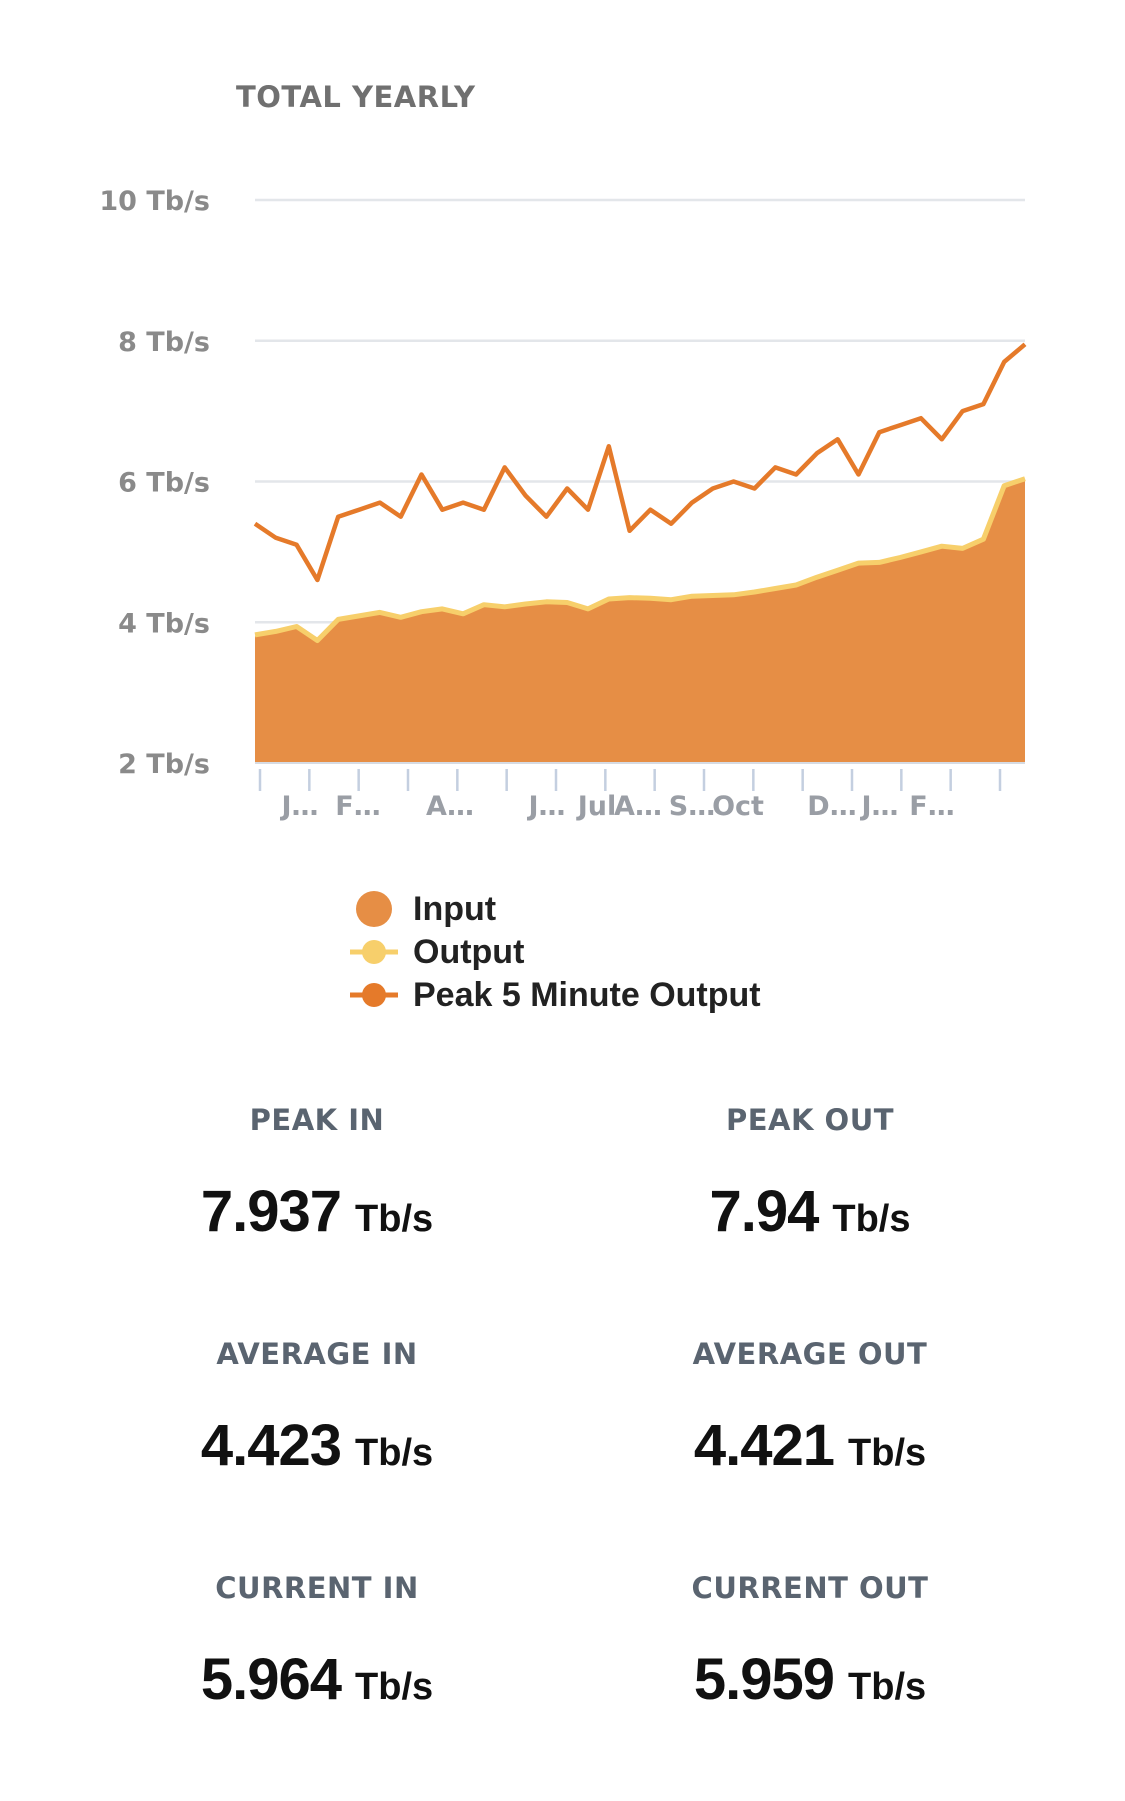  What do you see at coordinates (154, 201) in the screenshot?
I see `y-tick-label: 10 Tb/s` at bounding box center [154, 201].